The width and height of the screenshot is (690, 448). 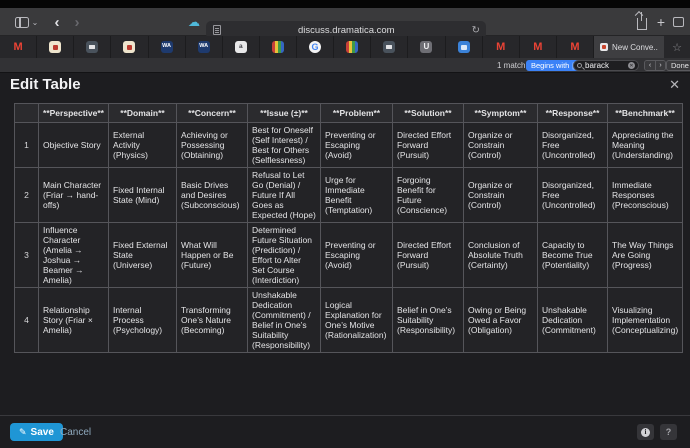 What do you see at coordinates (427, 47) in the screenshot?
I see `pinned-tab: U` at bounding box center [427, 47].